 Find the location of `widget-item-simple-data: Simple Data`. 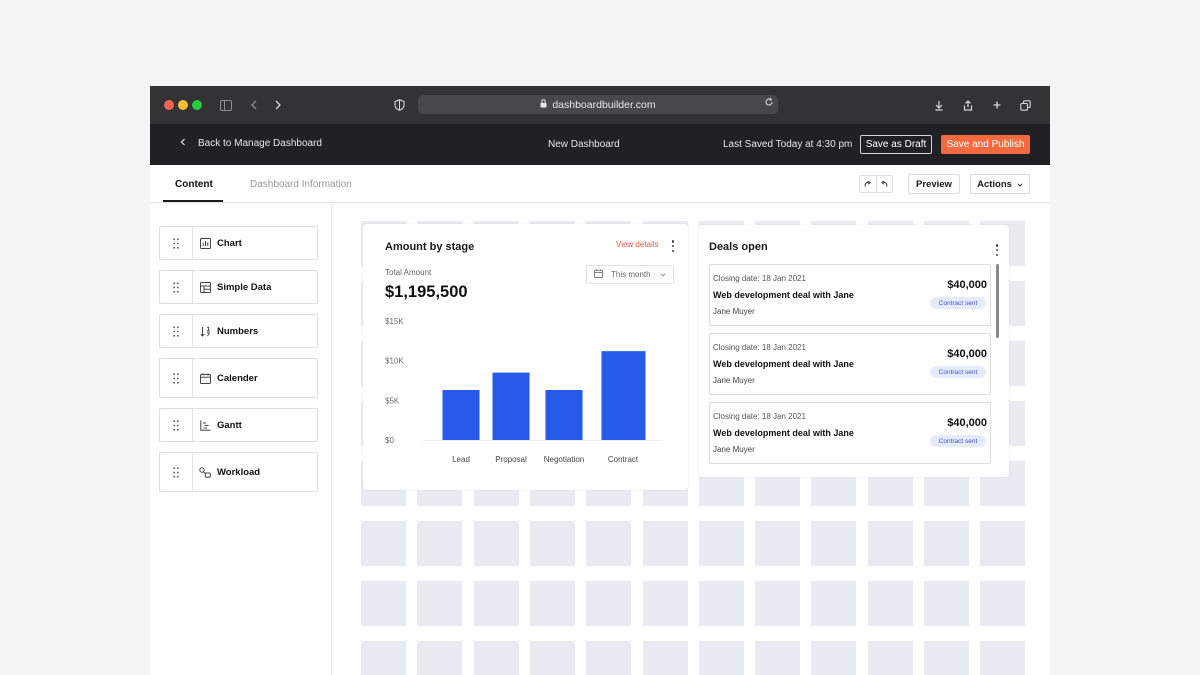

widget-item-simple-data: Simple Data is located at coordinates (238, 287).